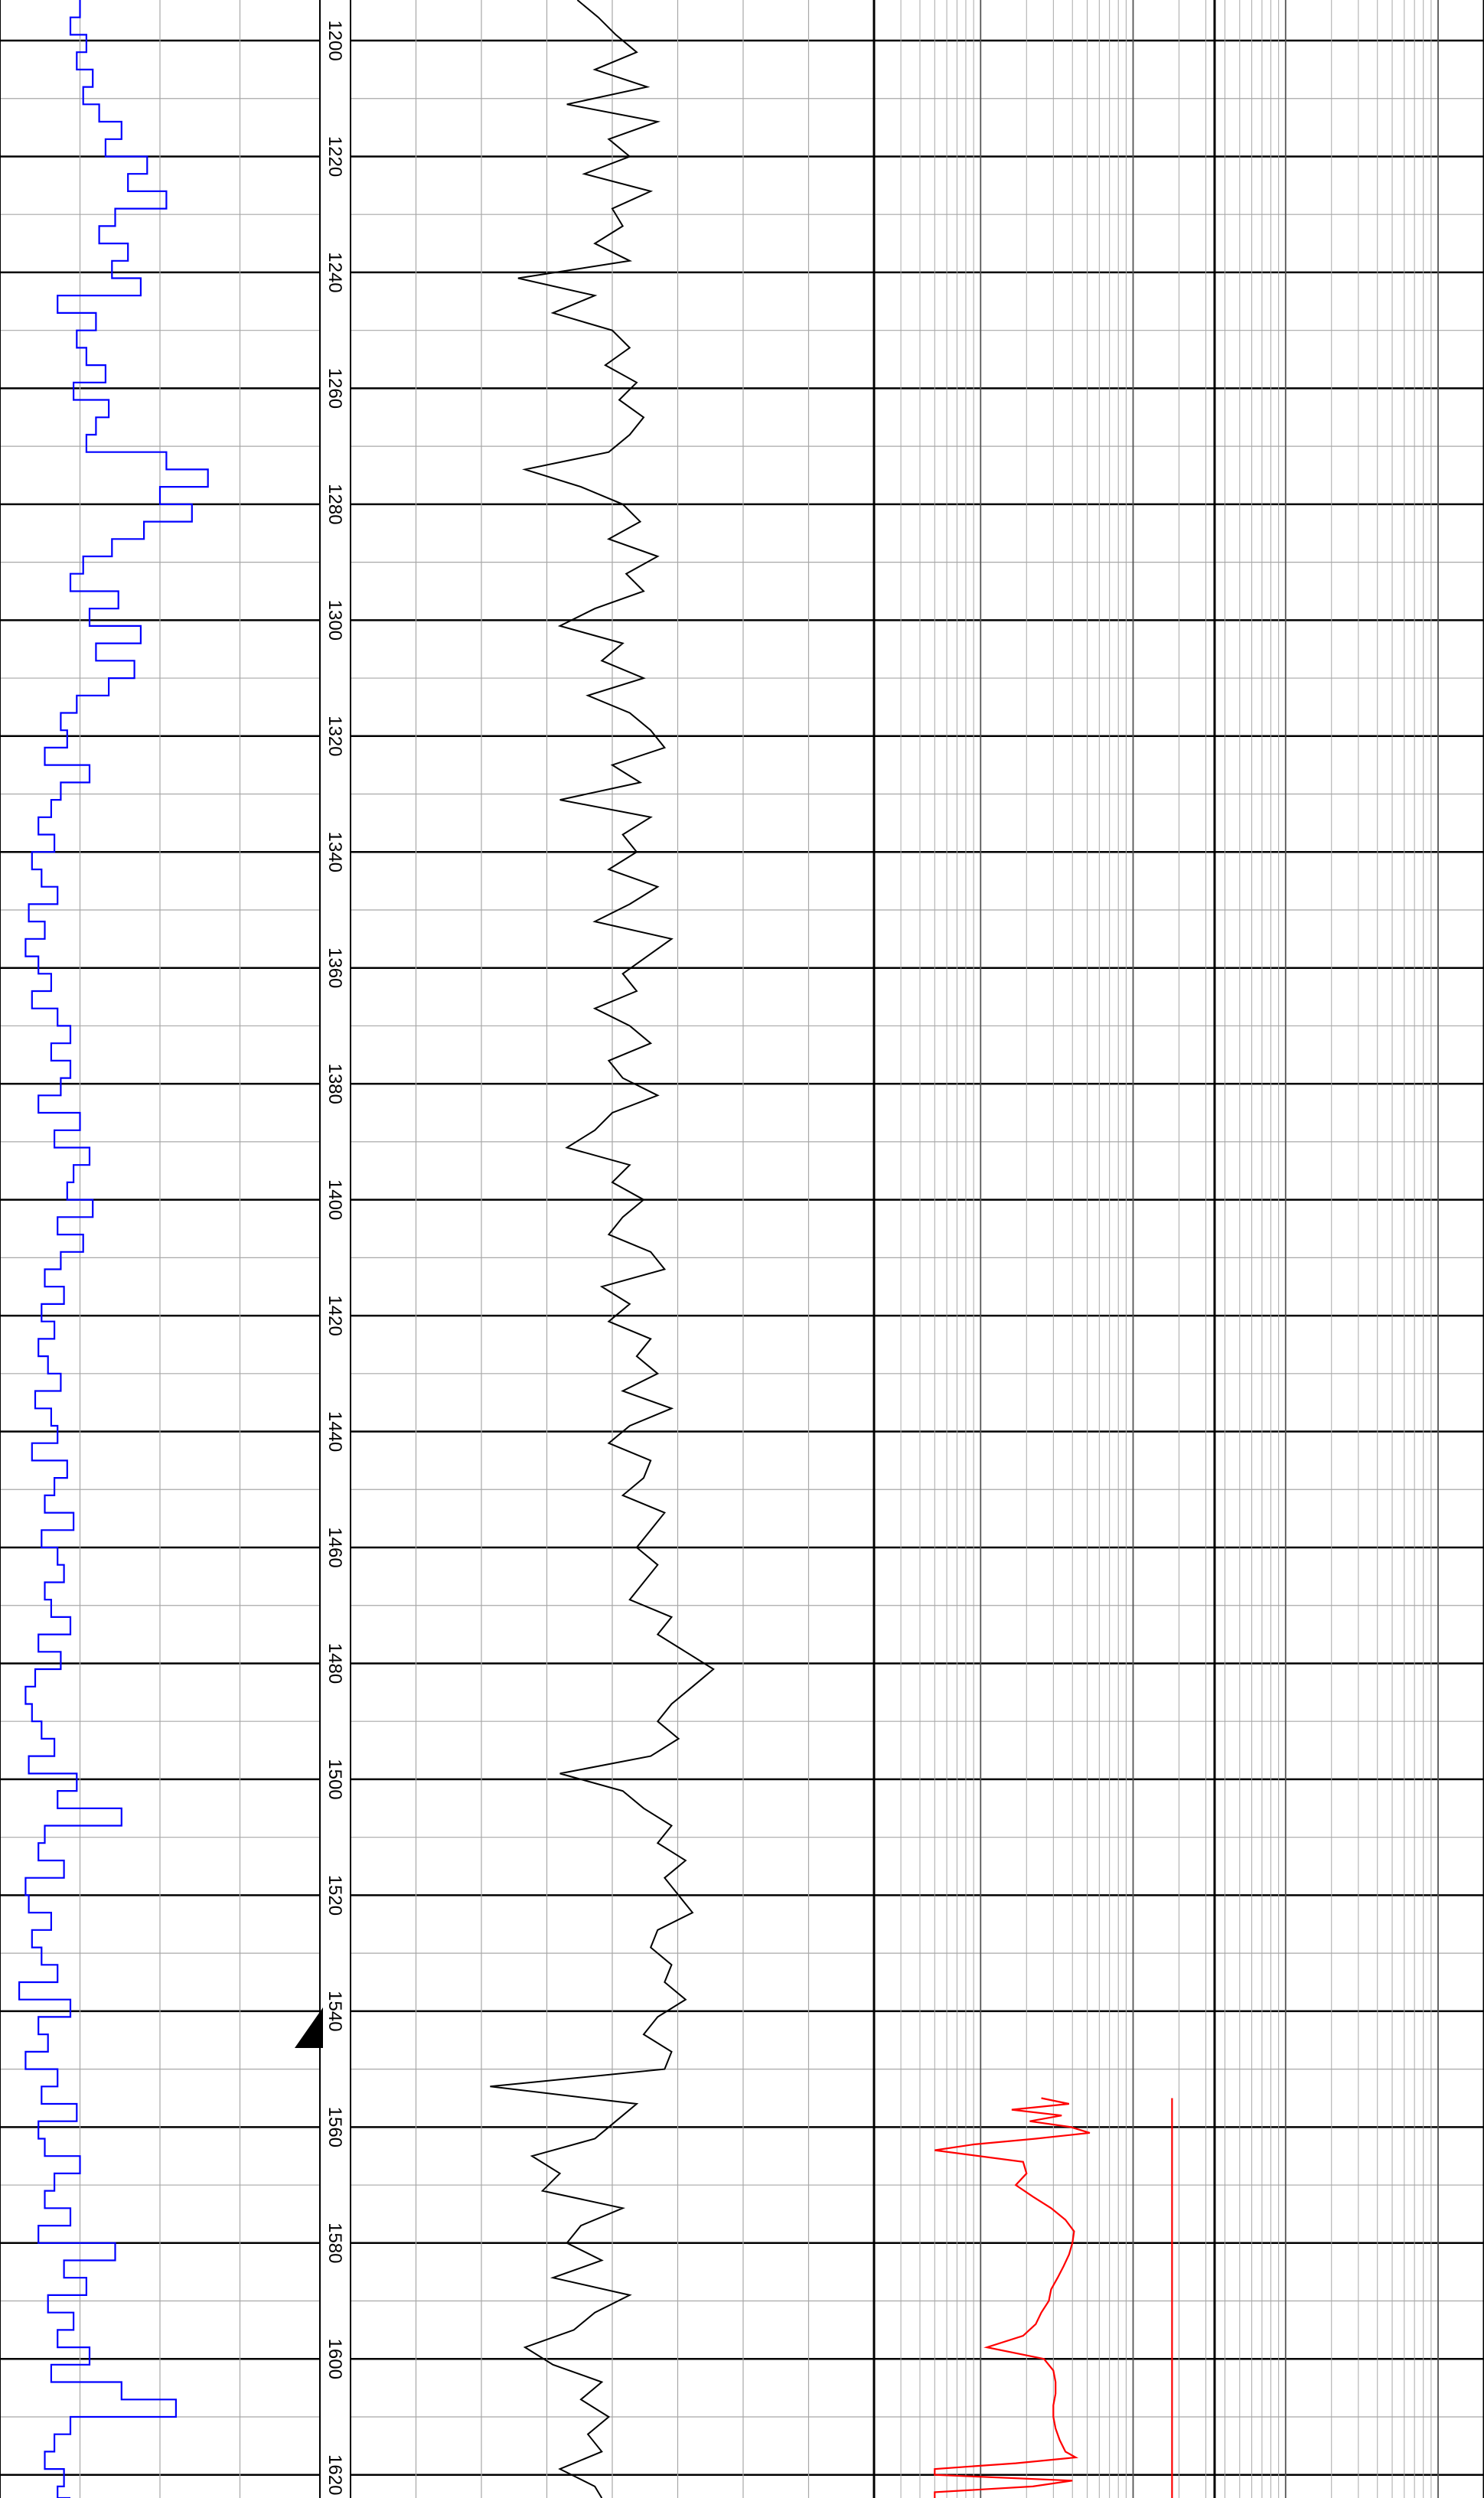 The height and width of the screenshot is (2498, 1484). Describe the element at coordinates (335, 1315) in the screenshot. I see `depth-label: 1420` at that location.